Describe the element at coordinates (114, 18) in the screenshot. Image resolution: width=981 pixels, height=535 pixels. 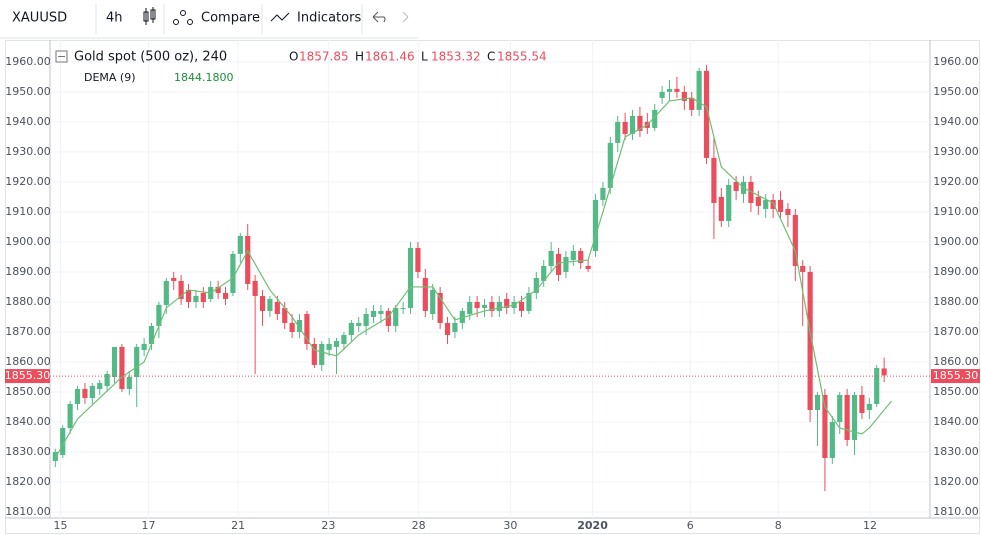
I see `interval: 4h` at that location.